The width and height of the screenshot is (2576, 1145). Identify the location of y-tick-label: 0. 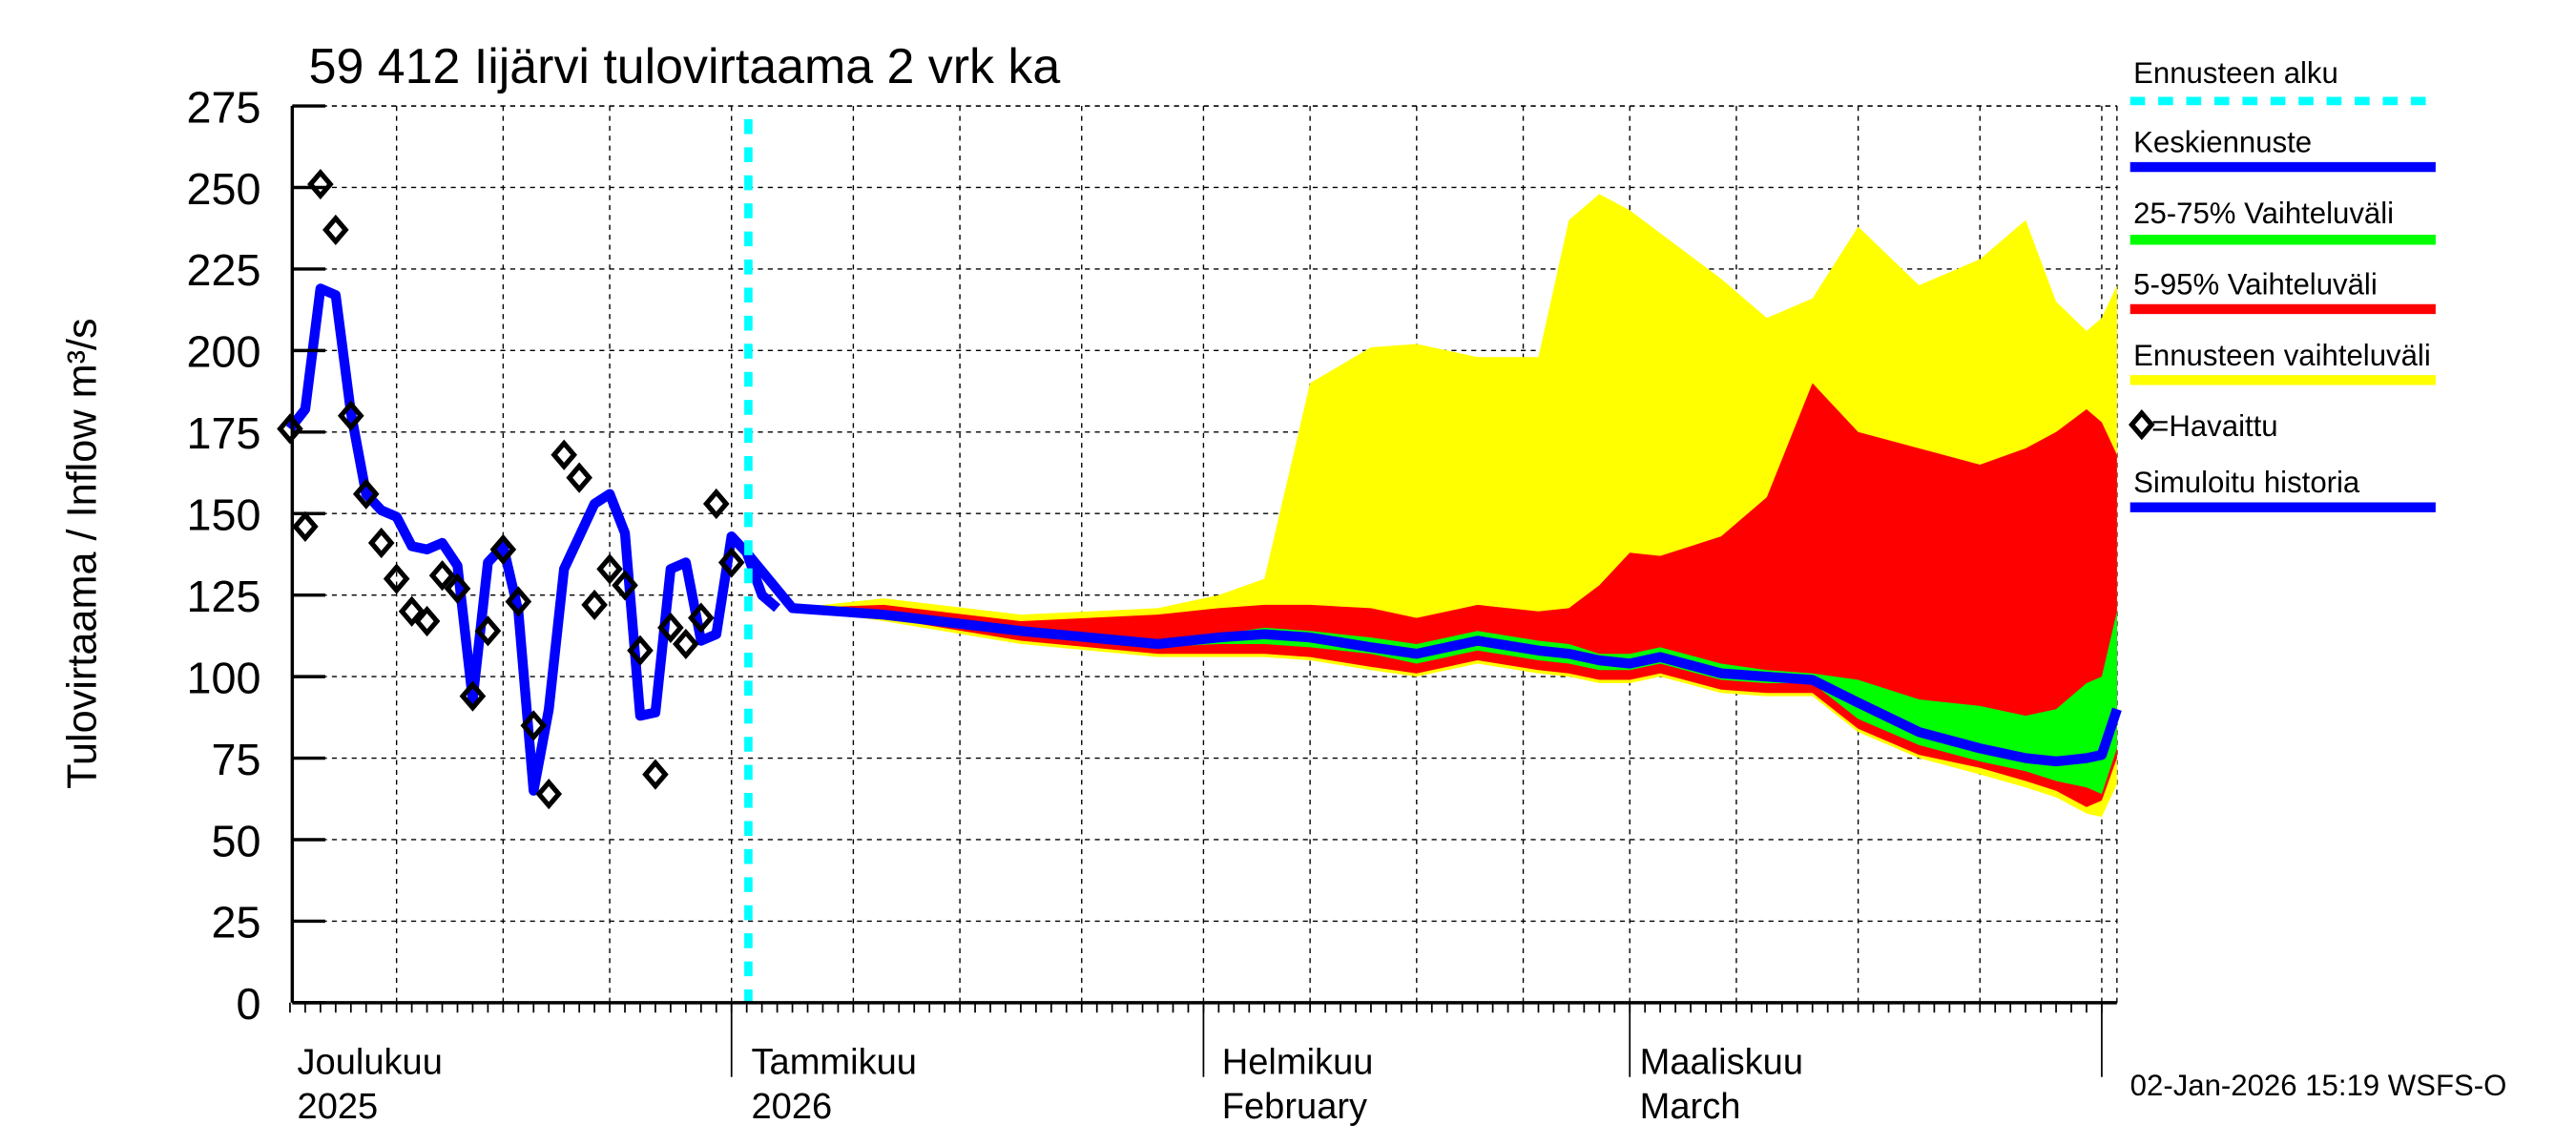
(248, 1004).